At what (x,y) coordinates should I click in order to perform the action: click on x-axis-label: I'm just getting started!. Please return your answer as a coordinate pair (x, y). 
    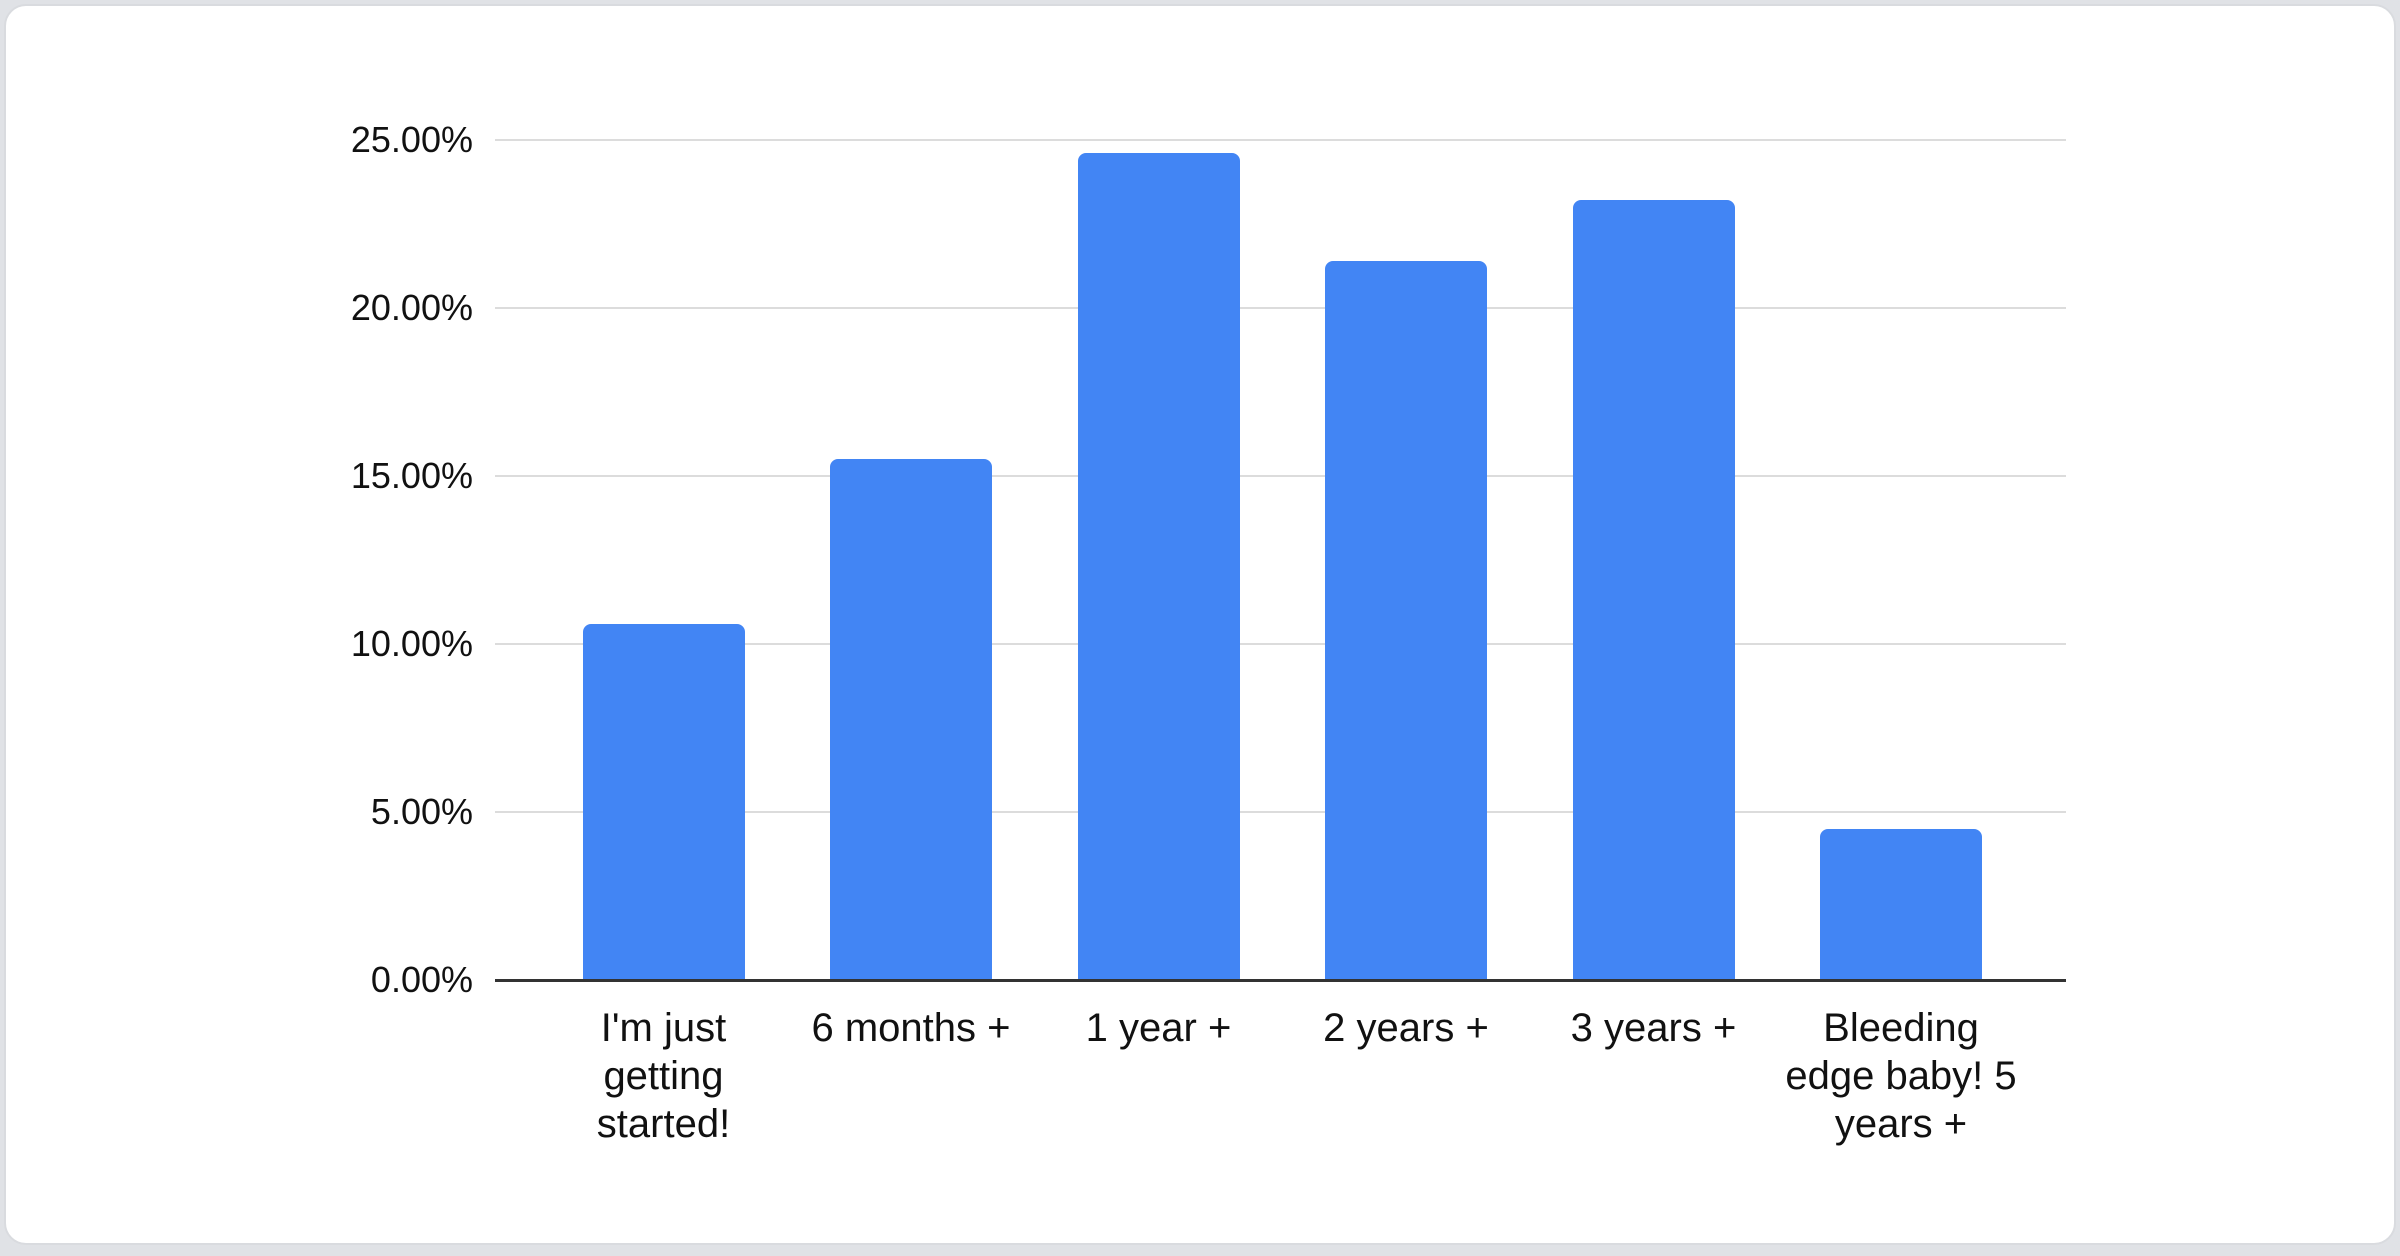
    Looking at the image, I should click on (663, 1076).